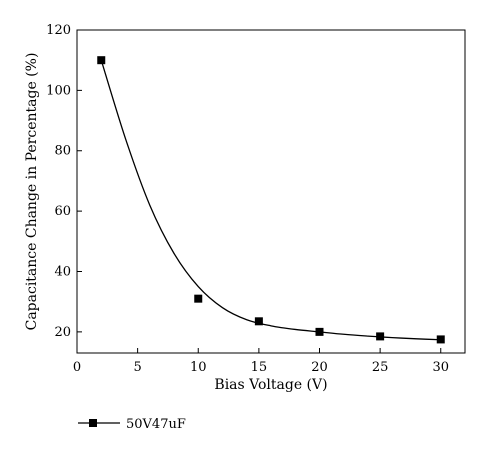 The height and width of the screenshot is (450, 500). Describe the element at coordinates (58, 30) in the screenshot. I see `y-tick-label: 120` at that location.